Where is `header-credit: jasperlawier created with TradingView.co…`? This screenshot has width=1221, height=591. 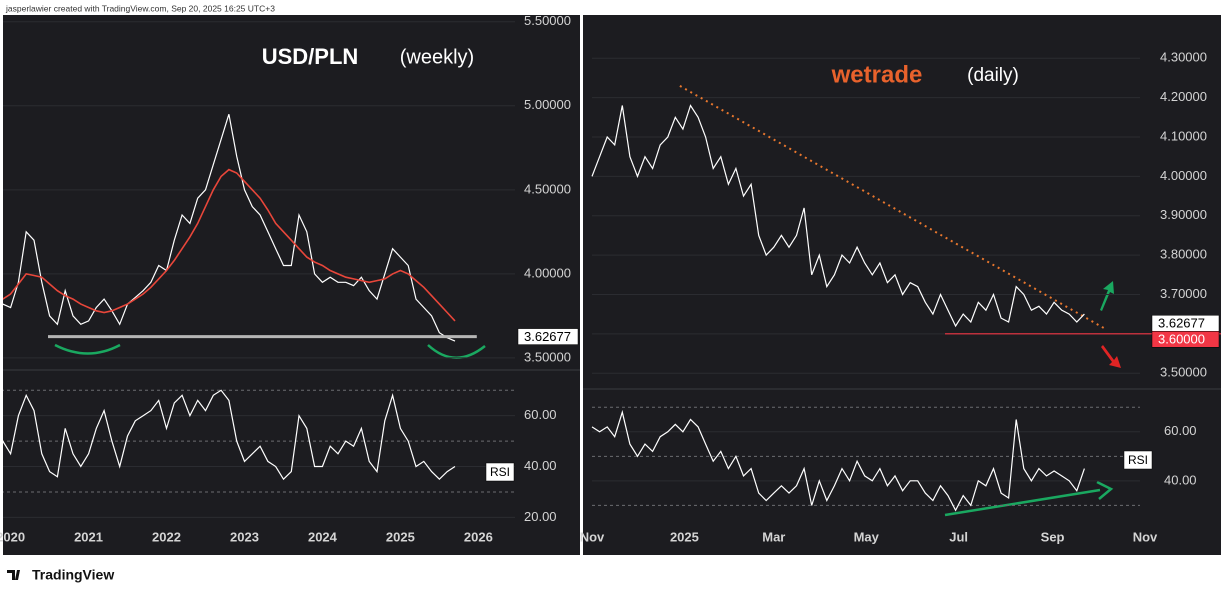 header-credit: jasperlawier created with TradingView.co… is located at coordinates (140, 8).